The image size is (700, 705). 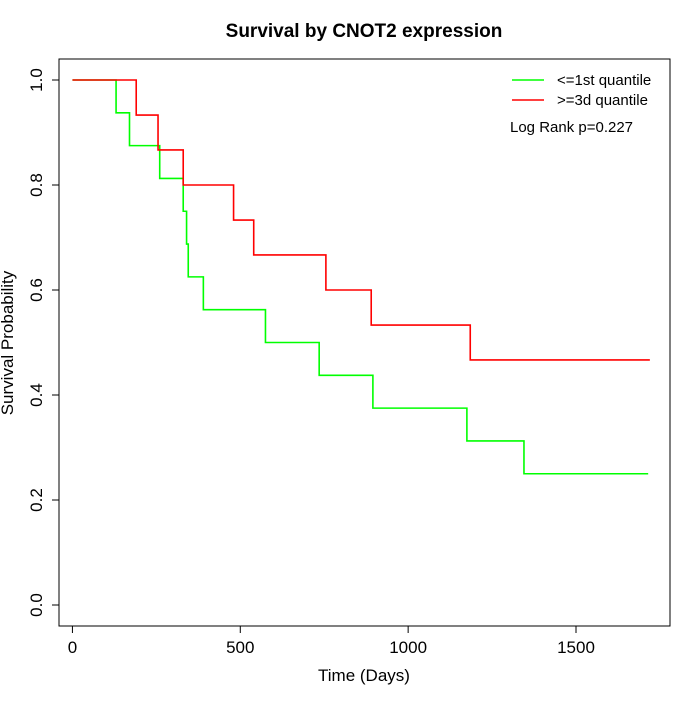 I want to click on legend: <=1st quantile >=3d quantile, so click(x=581, y=90).